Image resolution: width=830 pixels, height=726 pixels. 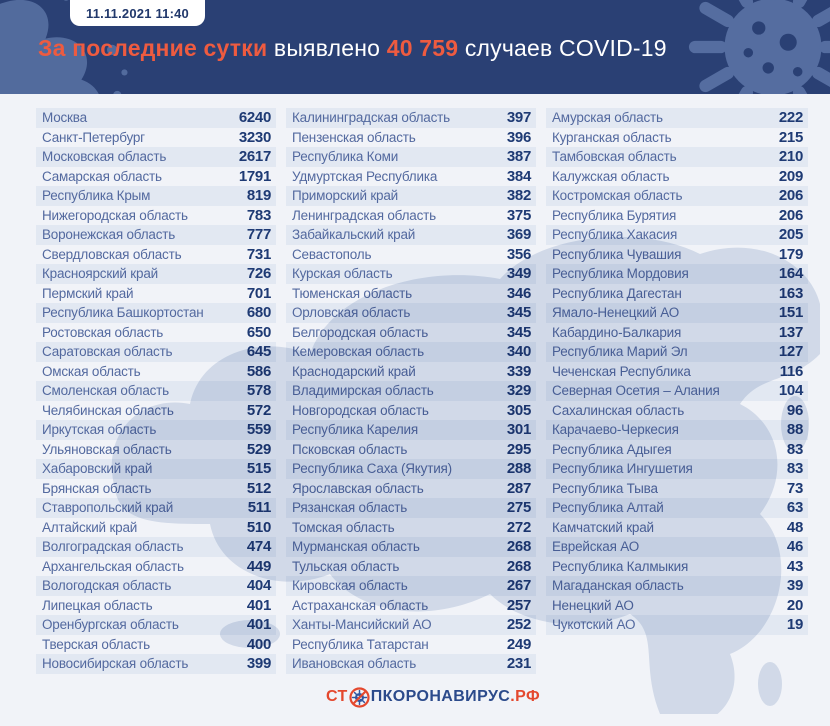 I want to click on table-row: Ростовская область 650, so click(x=156, y=333).